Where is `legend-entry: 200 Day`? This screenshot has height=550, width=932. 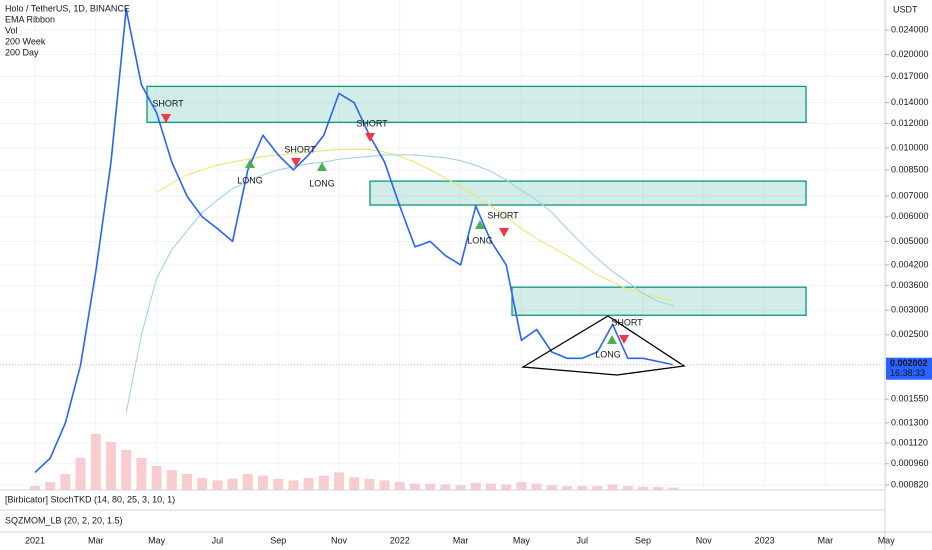
legend-entry: 200 Day is located at coordinates (22, 52).